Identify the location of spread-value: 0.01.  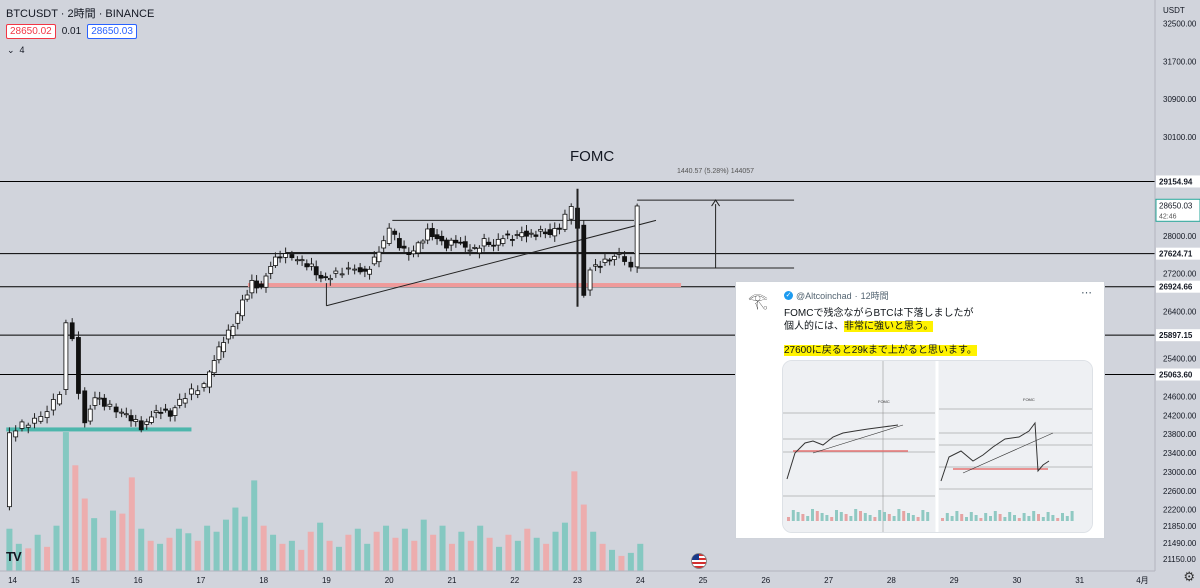
(71, 31).